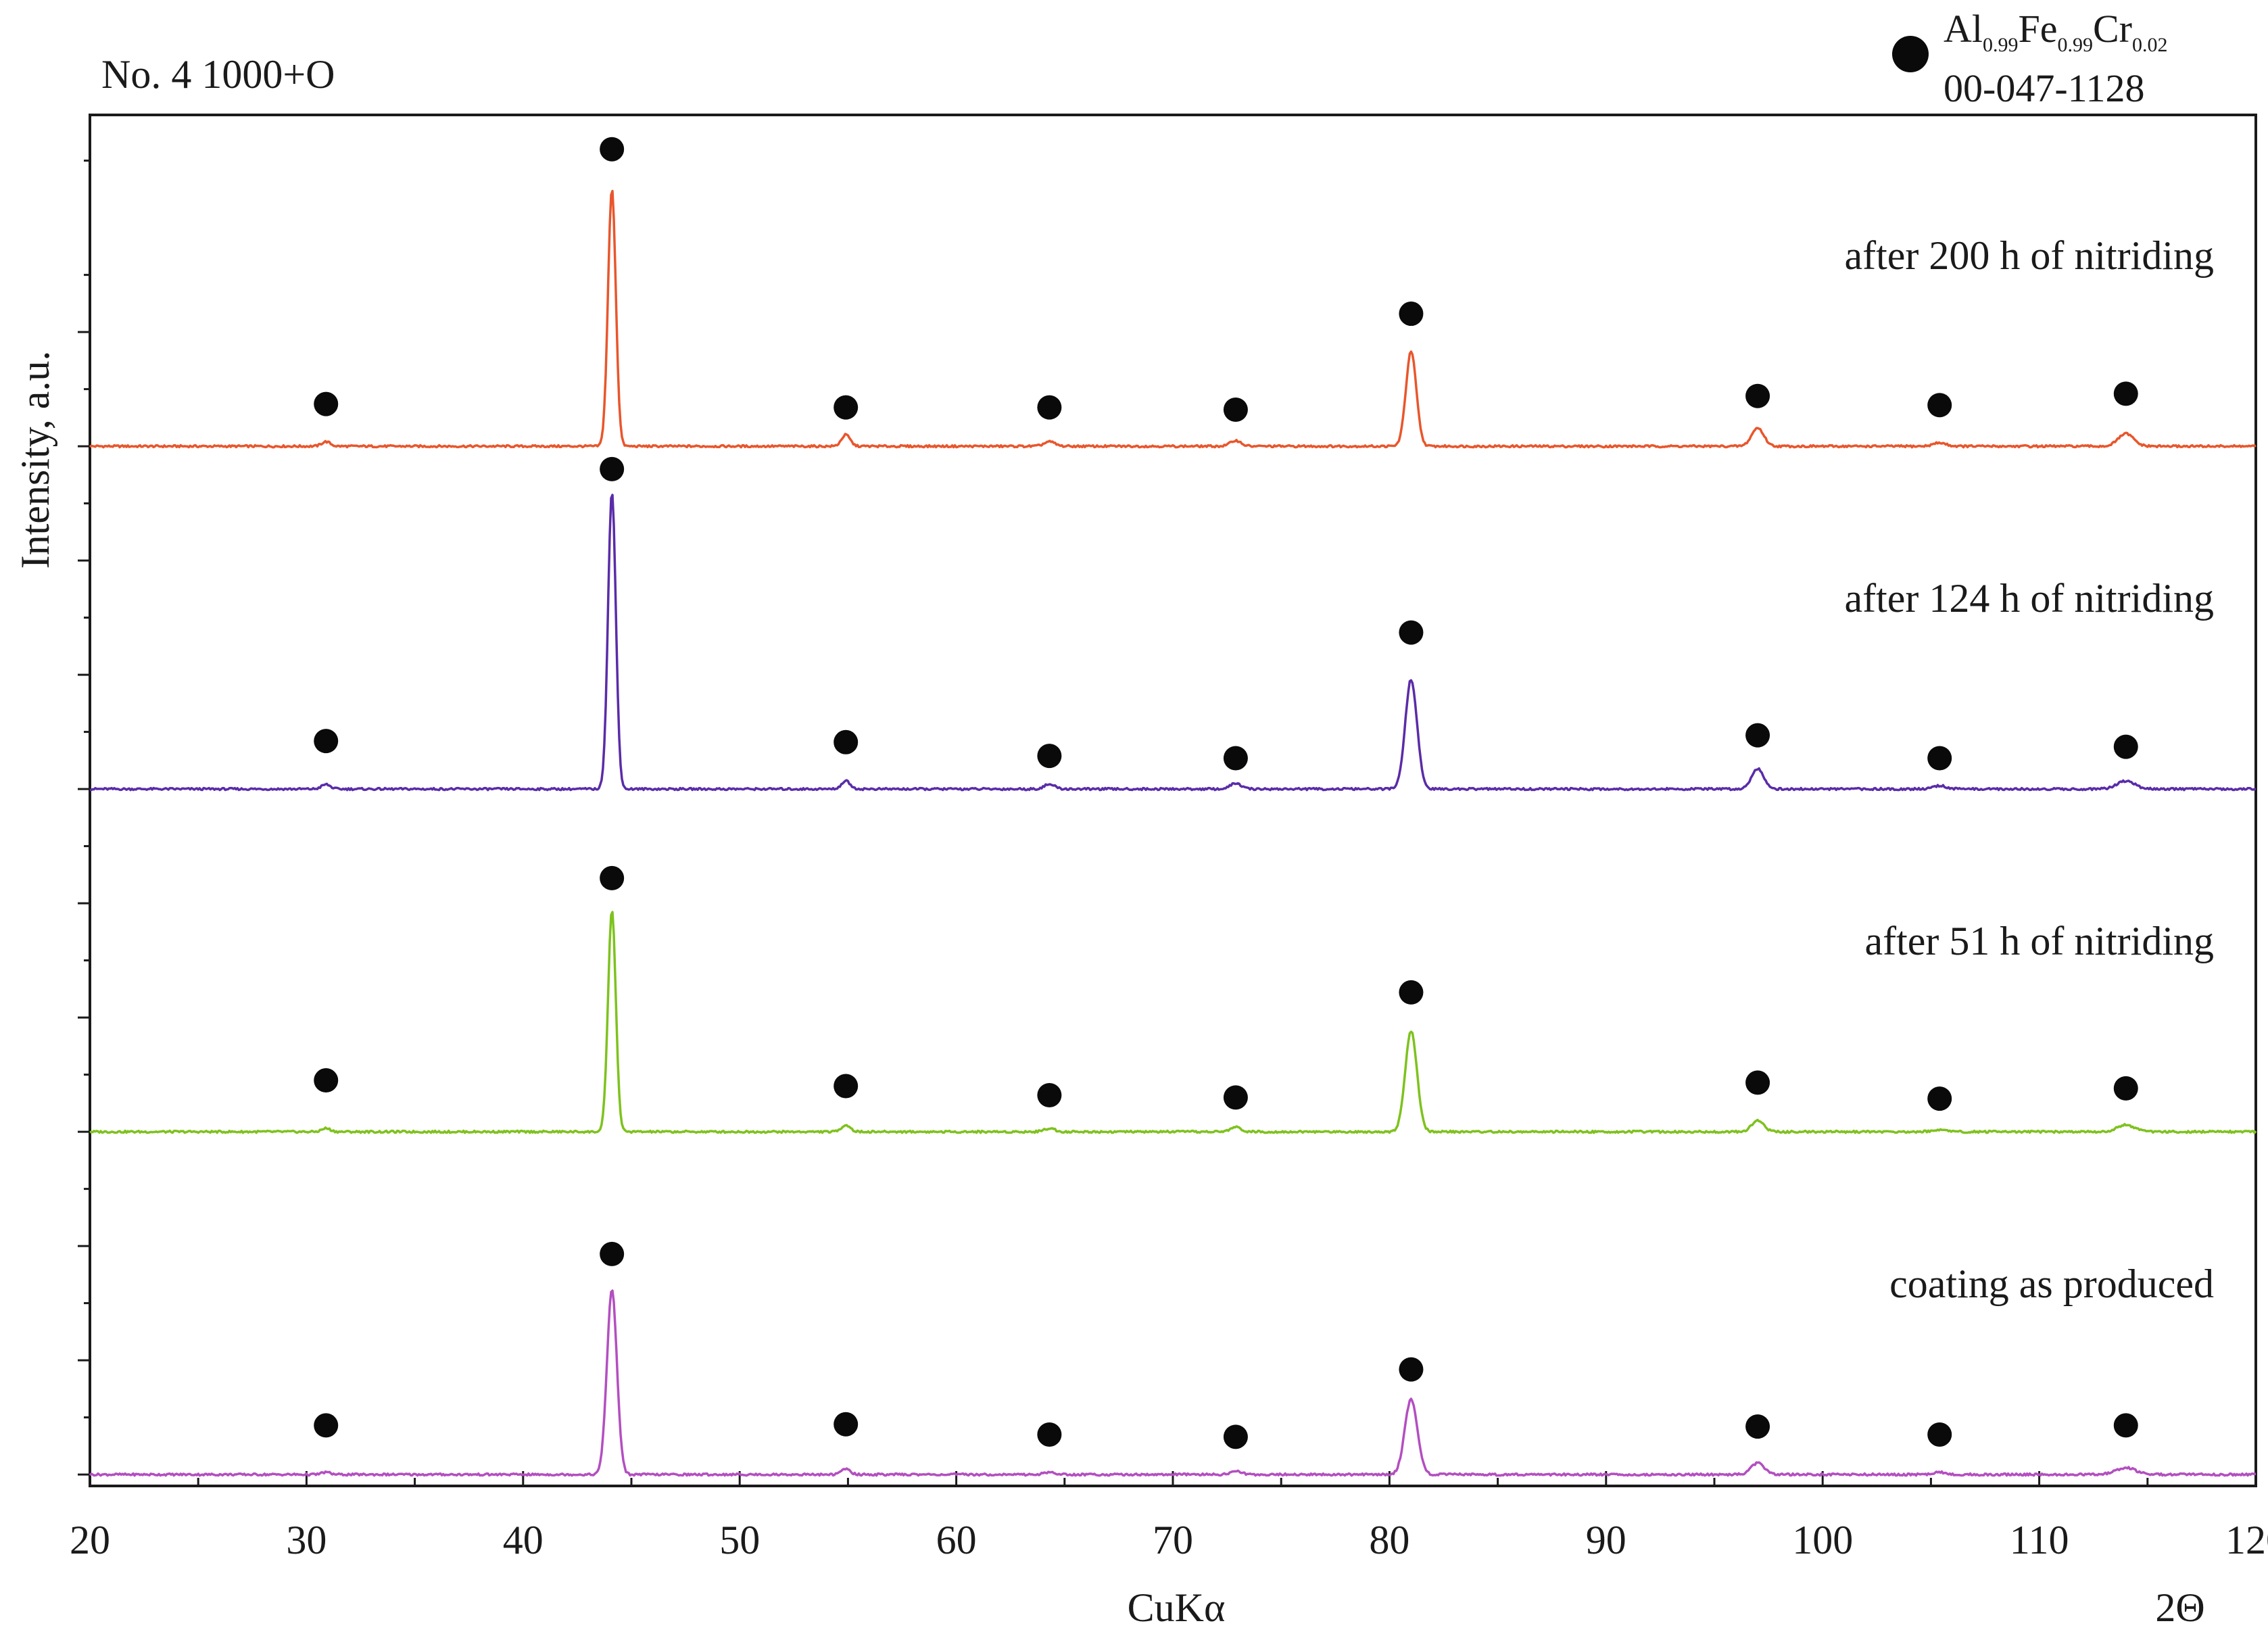  What do you see at coordinates (1822, 1540) in the screenshot?
I see `x-tick-label: 100` at bounding box center [1822, 1540].